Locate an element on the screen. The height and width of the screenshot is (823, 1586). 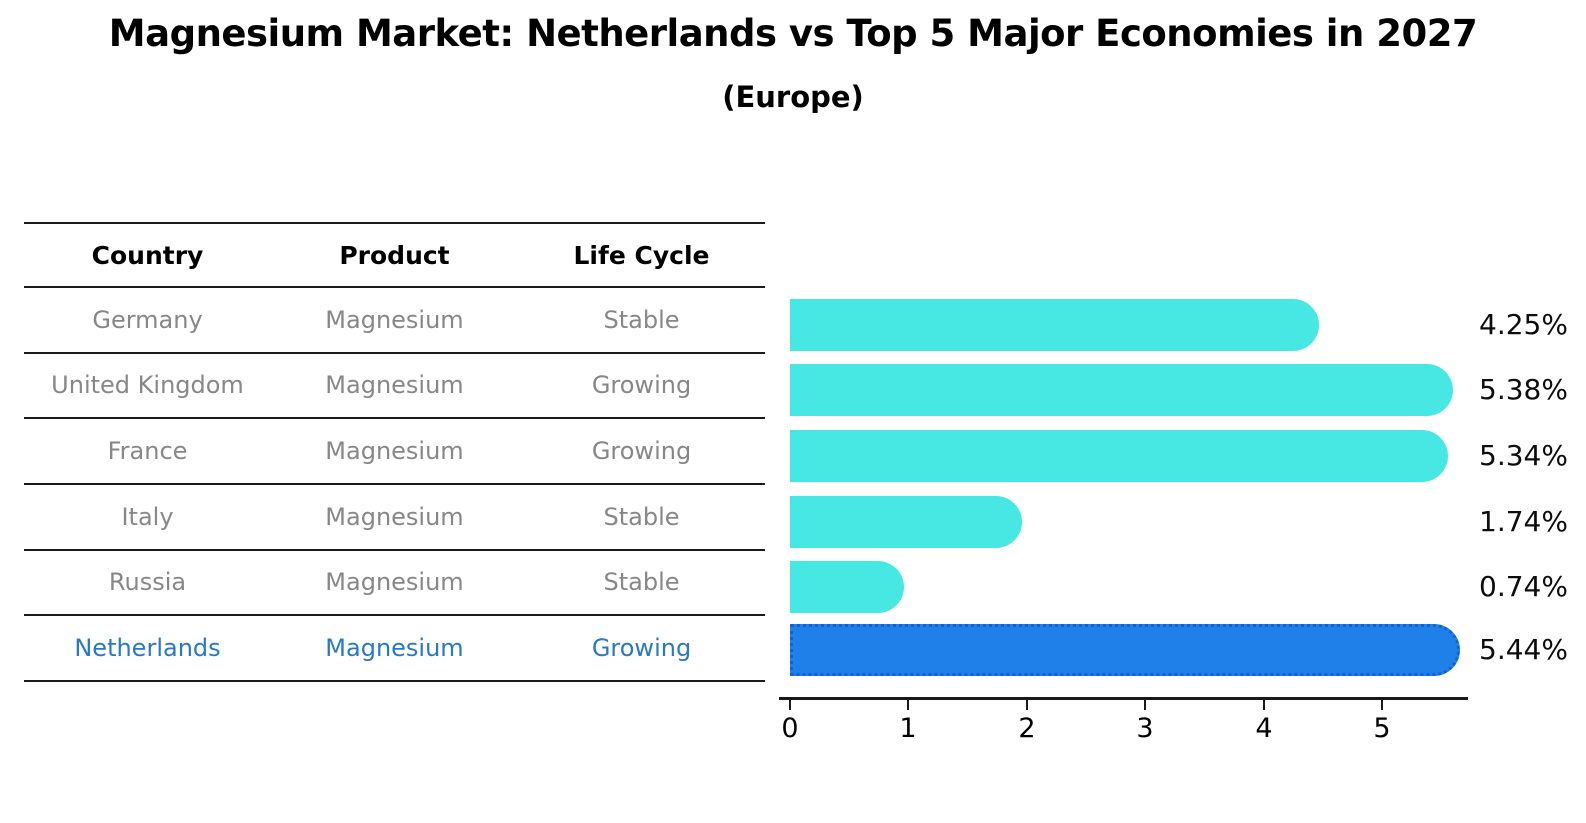
table-header-row: Country Product Life Cycle is located at coordinates (394, 255).